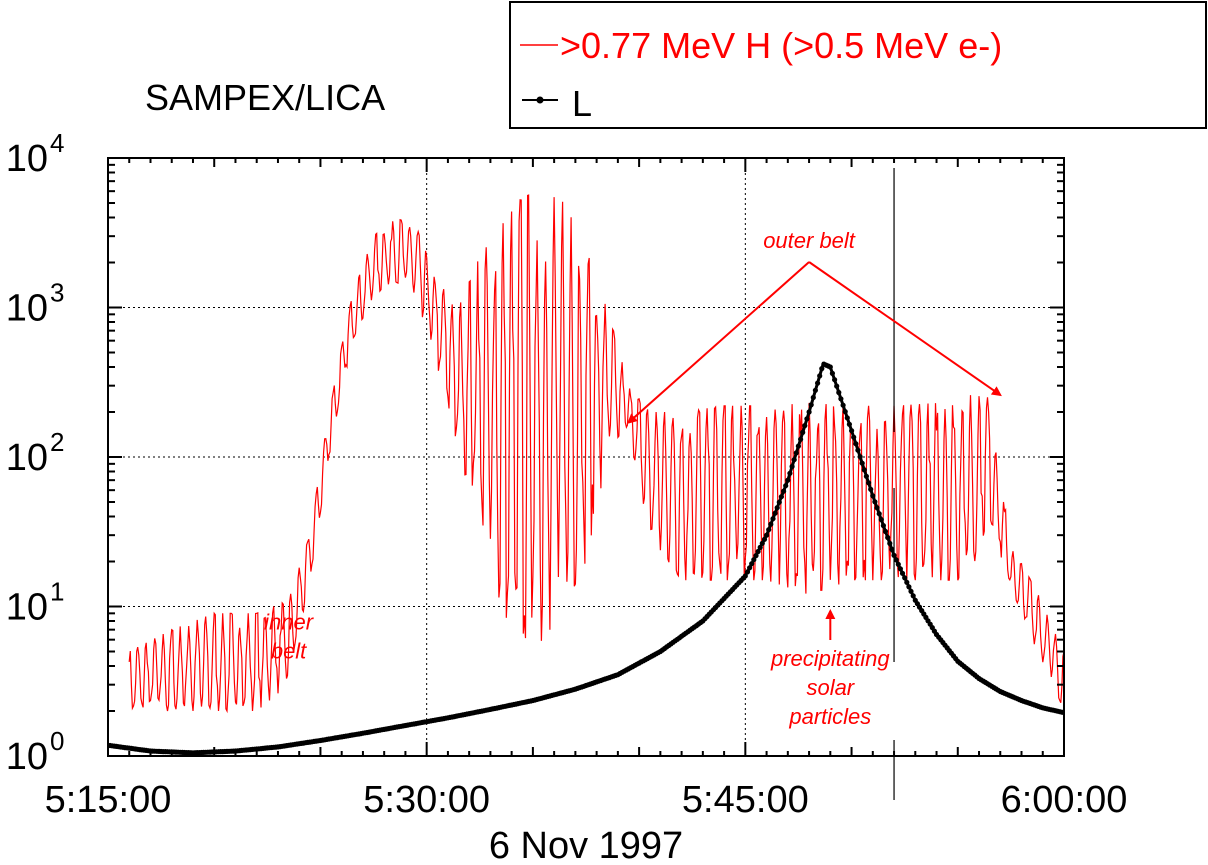 The image size is (1208, 865). Describe the element at coordinates (586, 800) in the screenshot. I see `x-tick-labels: 5:15:00 5:30:00 5:45:00 6:00:00` at that location.